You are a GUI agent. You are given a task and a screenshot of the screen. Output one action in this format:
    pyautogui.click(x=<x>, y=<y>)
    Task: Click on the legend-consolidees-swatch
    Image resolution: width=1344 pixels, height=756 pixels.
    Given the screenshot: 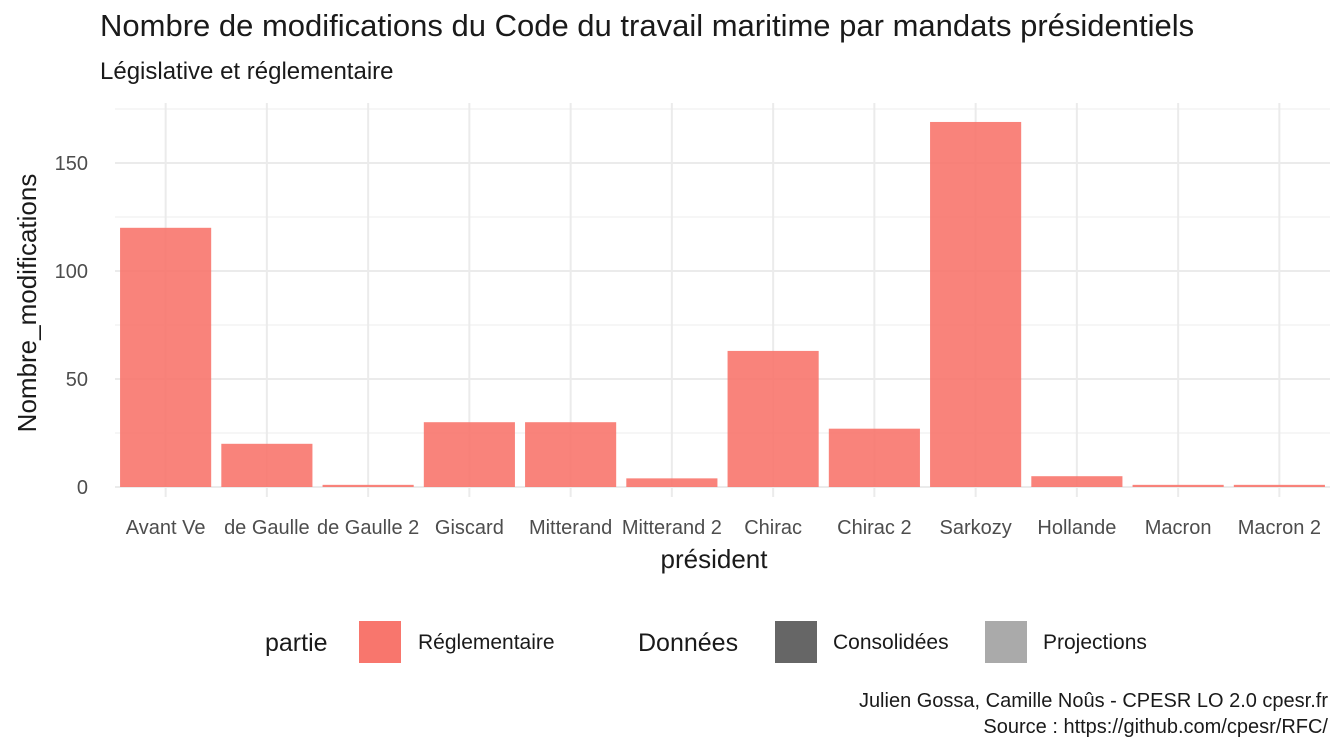 What is the action you would take?
    pyautogui.click(x=796, y=642)
    